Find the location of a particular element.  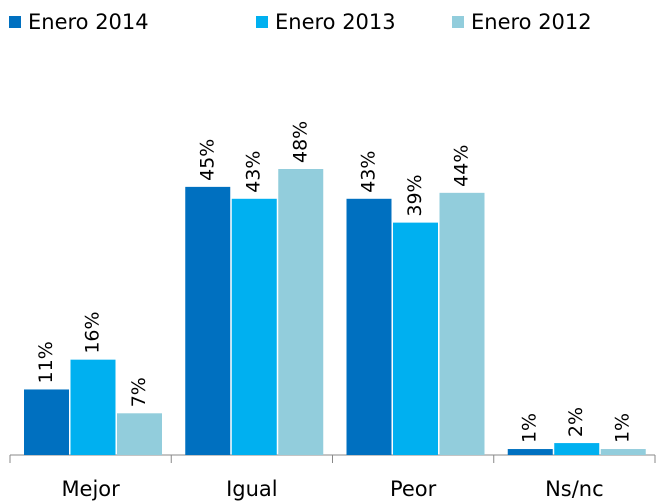

legend-label: Enero 2013 is located at coordinates (335, 22).